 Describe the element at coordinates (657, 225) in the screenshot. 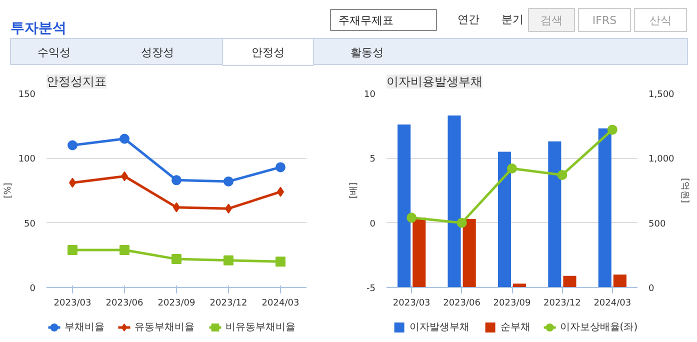

I see `y2-tick-label: 500` at that location.